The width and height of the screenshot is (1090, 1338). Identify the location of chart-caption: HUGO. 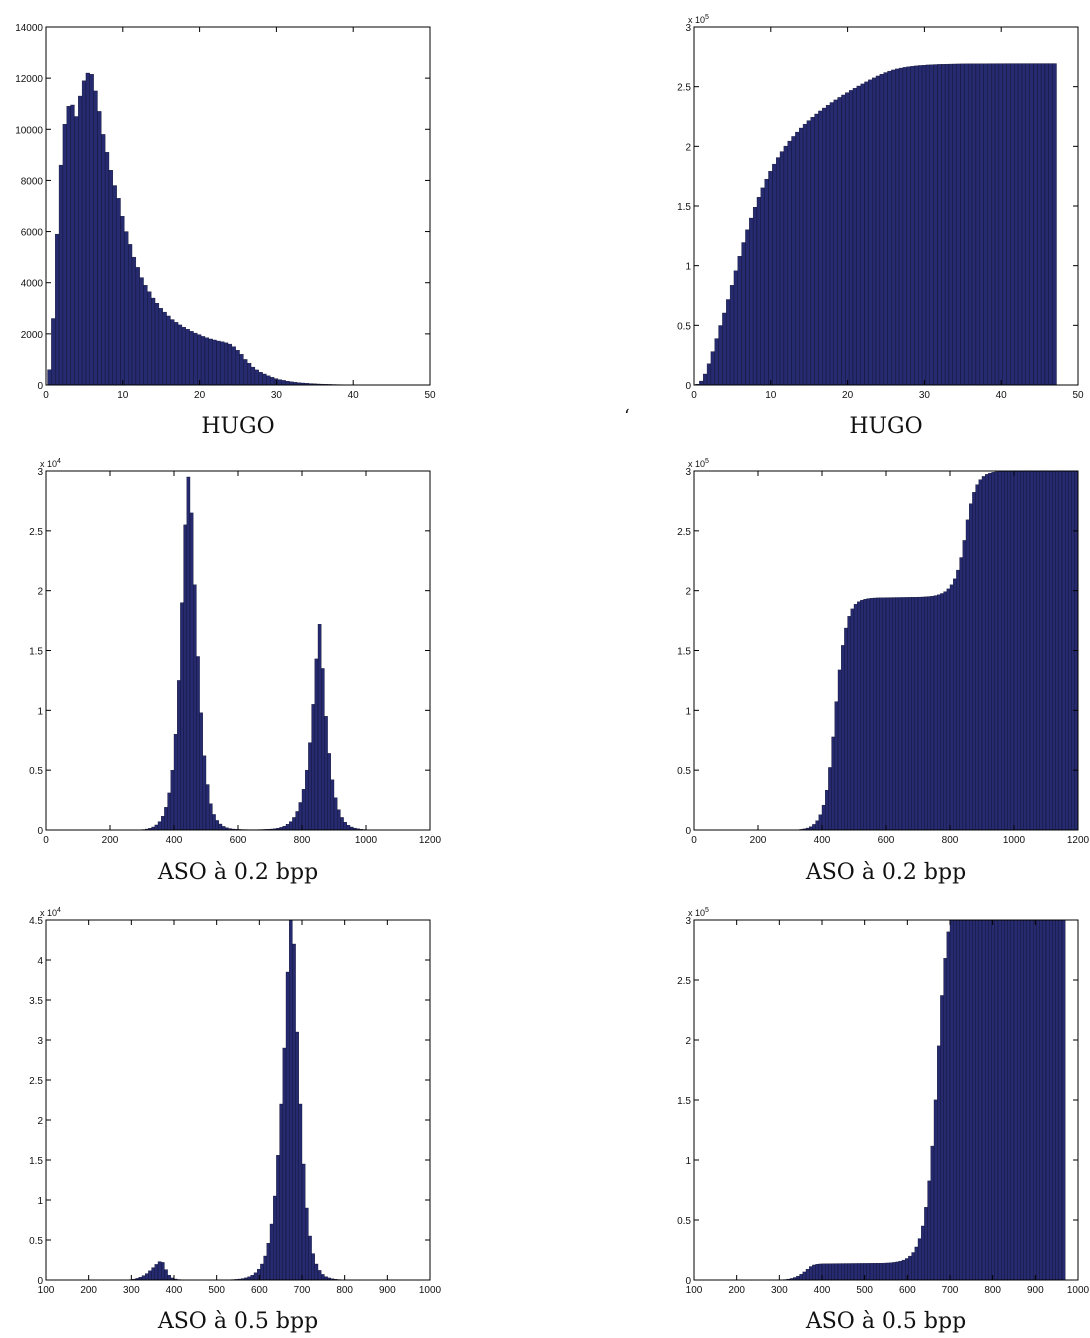
(238, 426).